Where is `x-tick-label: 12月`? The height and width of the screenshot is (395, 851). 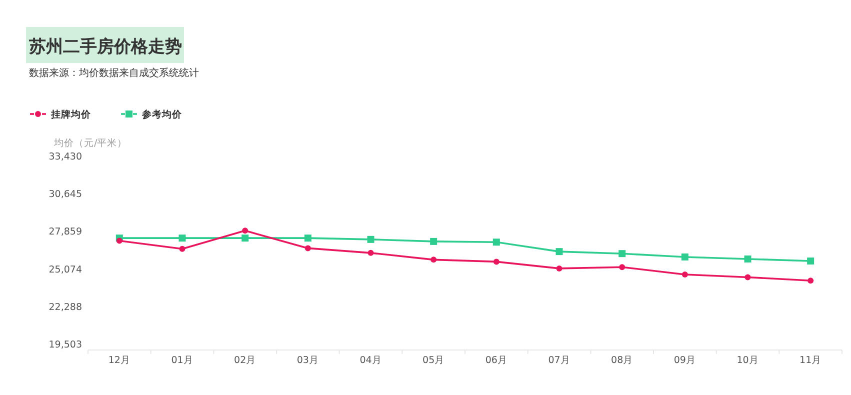
x-tick-label: 12月 is located at coordinates (119, 360).